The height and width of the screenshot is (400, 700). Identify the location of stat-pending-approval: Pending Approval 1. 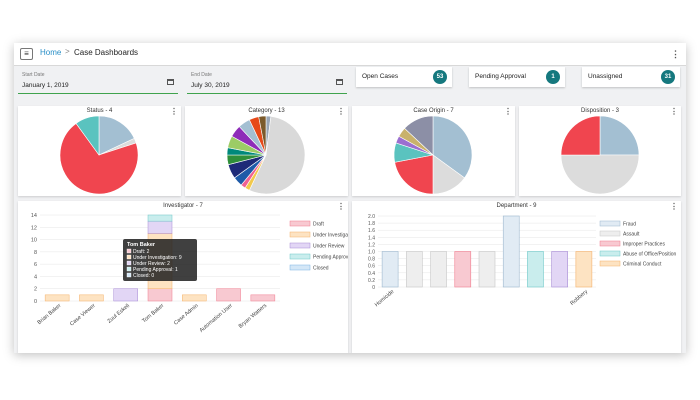
(517, 77).